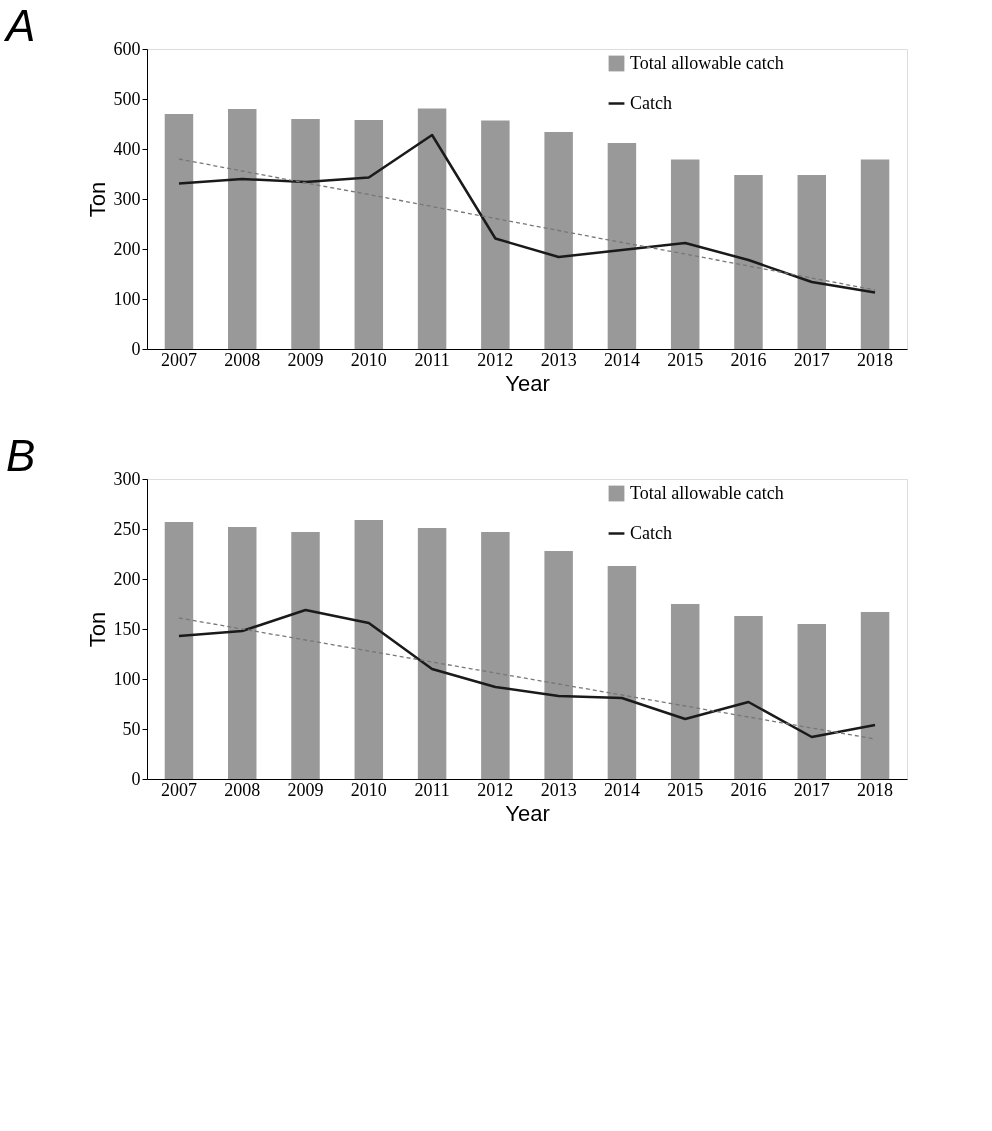 Image resolution: width=992 pixels, height=1131 pixels. What do you see at coordinates (127, 48) in the screenshot?
I see `y-tick-label: 600` at bounding box center [127, 48].